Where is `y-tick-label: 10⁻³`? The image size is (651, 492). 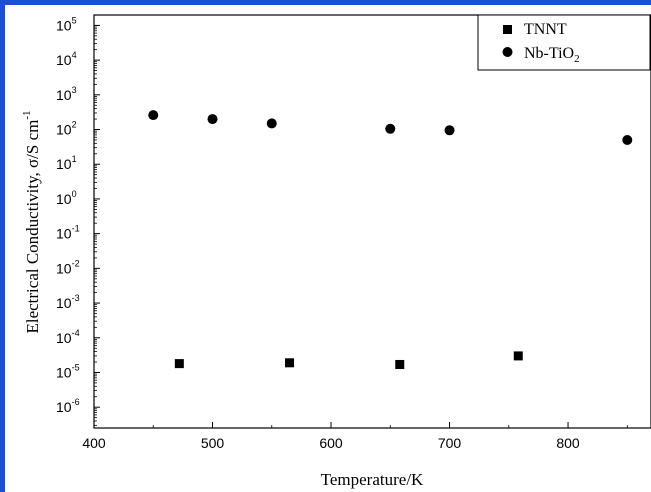
y-tick-label: 10⁻³ is located at coordinates (68, 302).